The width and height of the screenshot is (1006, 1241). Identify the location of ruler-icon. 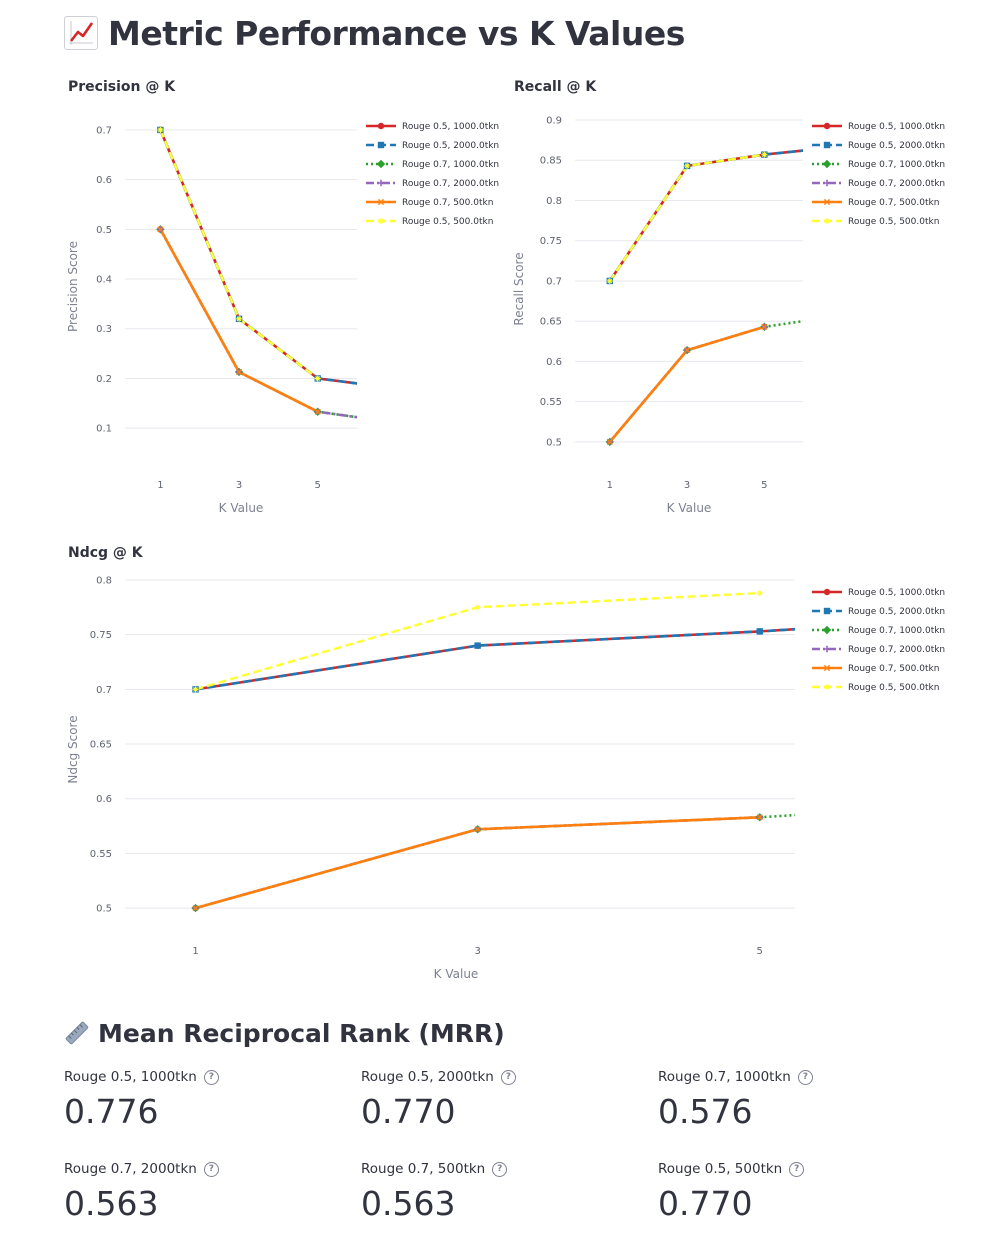
(77, 1033).